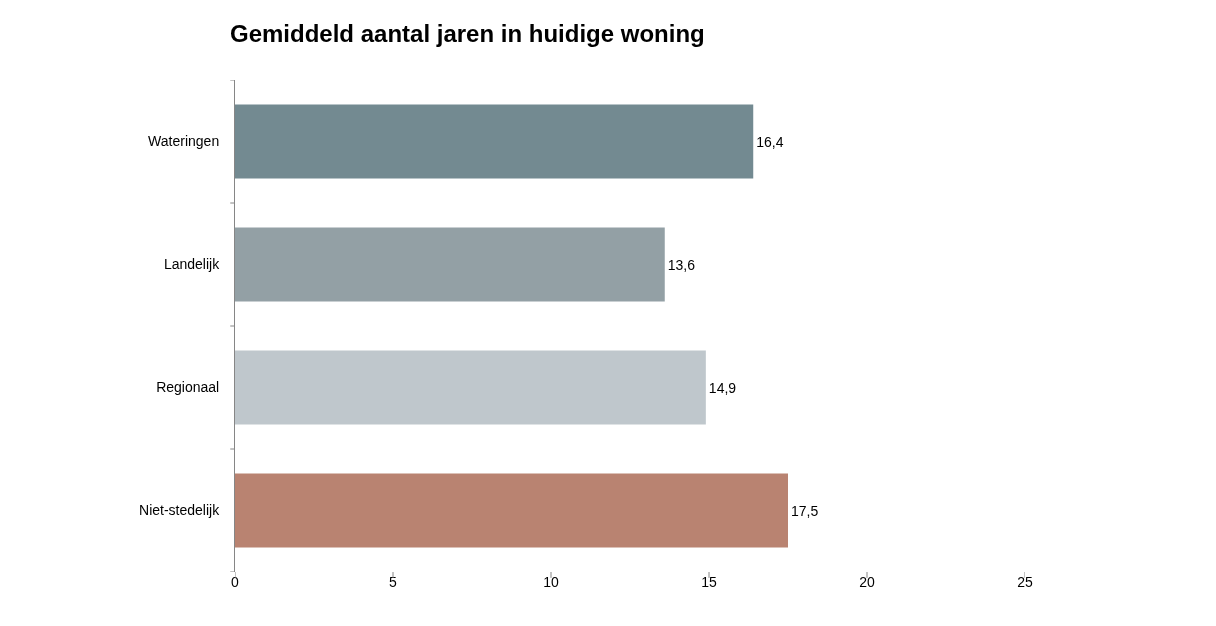  I want to click on data-label: 16,4, so click(770, 141).